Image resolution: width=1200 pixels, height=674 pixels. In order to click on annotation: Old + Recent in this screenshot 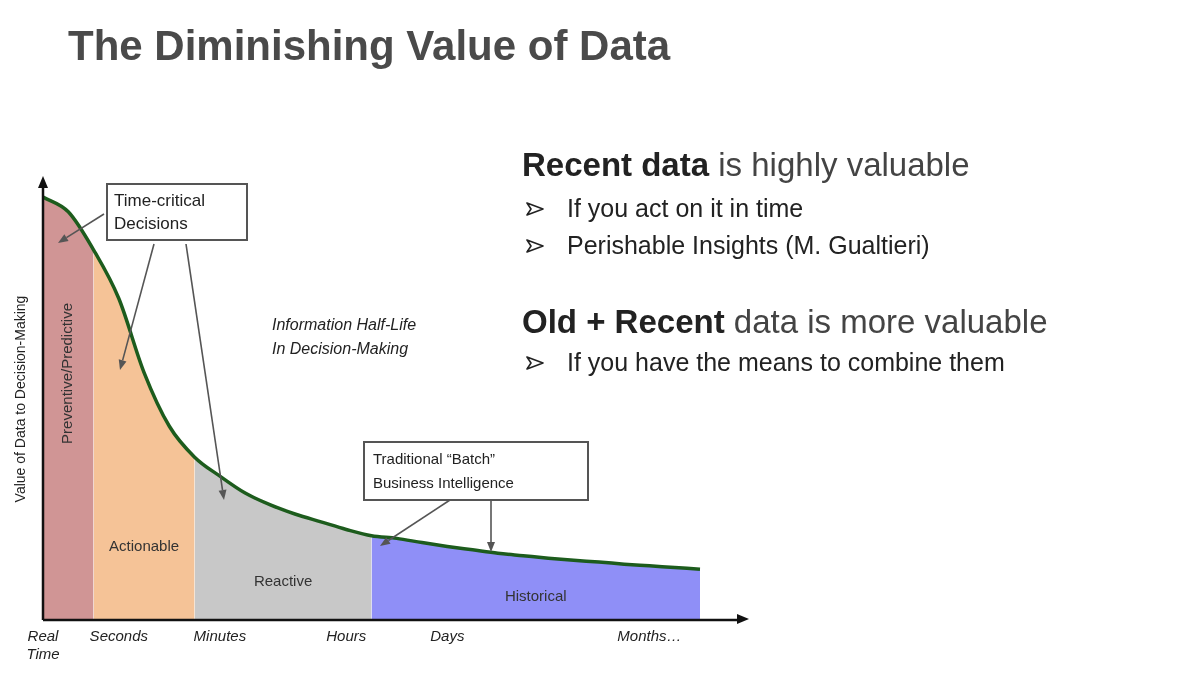, I will do `click(623, 321)`.